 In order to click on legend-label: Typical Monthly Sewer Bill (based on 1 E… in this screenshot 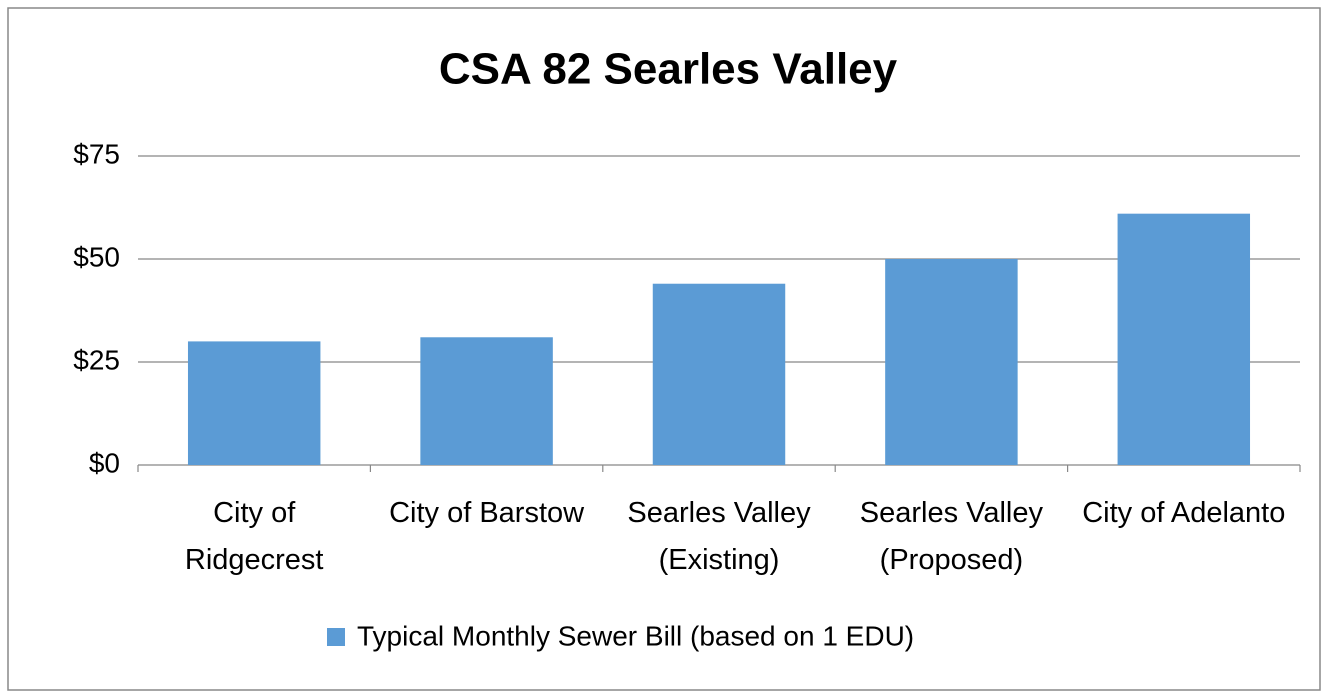, I will do `click(635, 635)`.